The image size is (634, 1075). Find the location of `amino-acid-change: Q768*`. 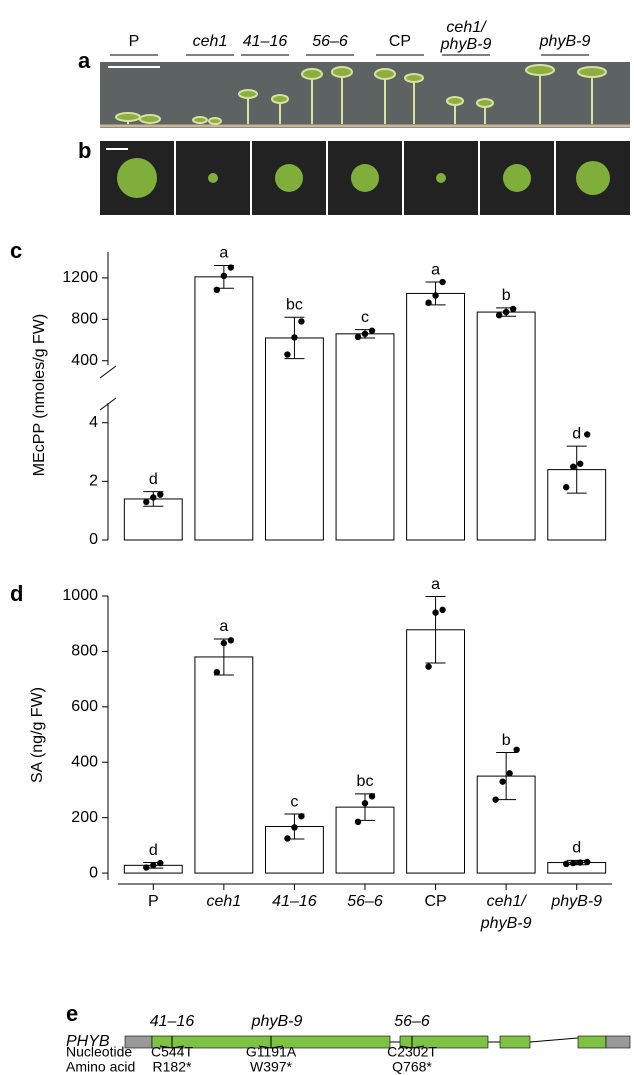

amino-acid-change: Q768* is located at coordinates (412, 1067).